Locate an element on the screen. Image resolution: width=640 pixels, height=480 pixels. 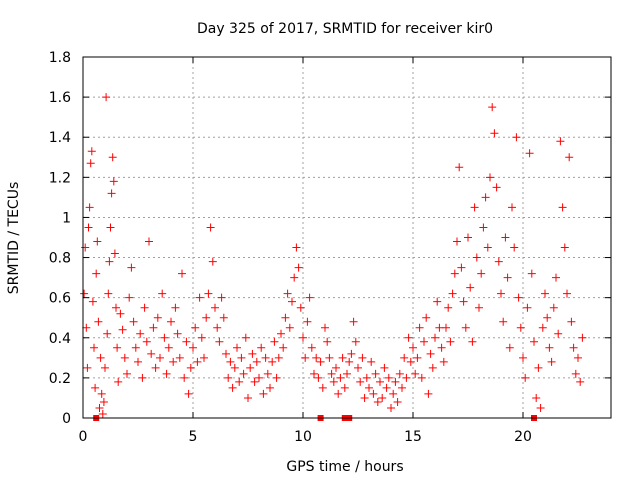
x-tick-labels: 0 5 10 15 20 is located at coordinates (305, 437).